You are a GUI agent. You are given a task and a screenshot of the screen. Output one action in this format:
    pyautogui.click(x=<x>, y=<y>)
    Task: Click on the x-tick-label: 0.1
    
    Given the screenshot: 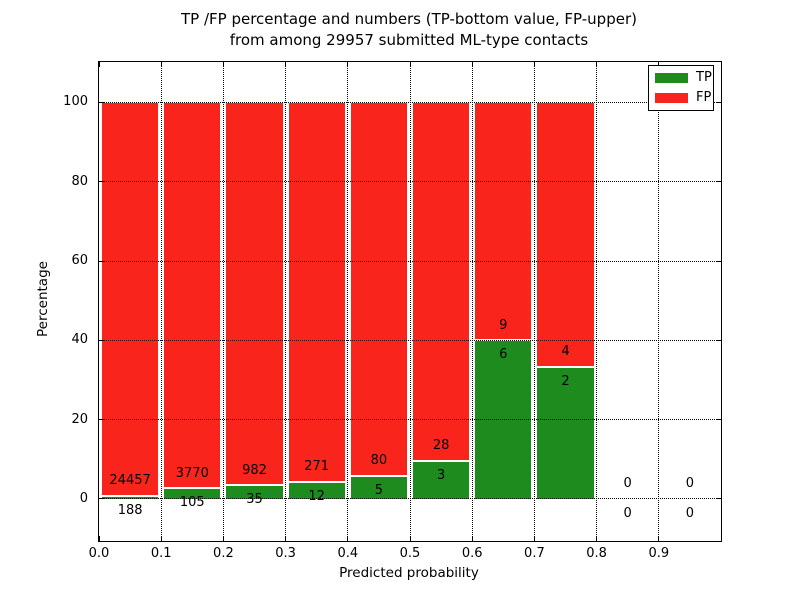 What is the action you would take?
    pyautogui.click(x=161, y=553)
    